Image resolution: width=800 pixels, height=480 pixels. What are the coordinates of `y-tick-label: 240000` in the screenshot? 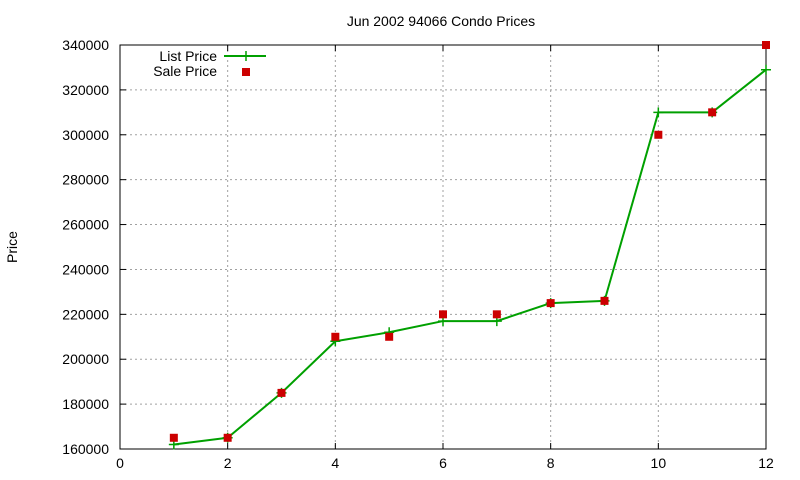 It's located at (85, 269).